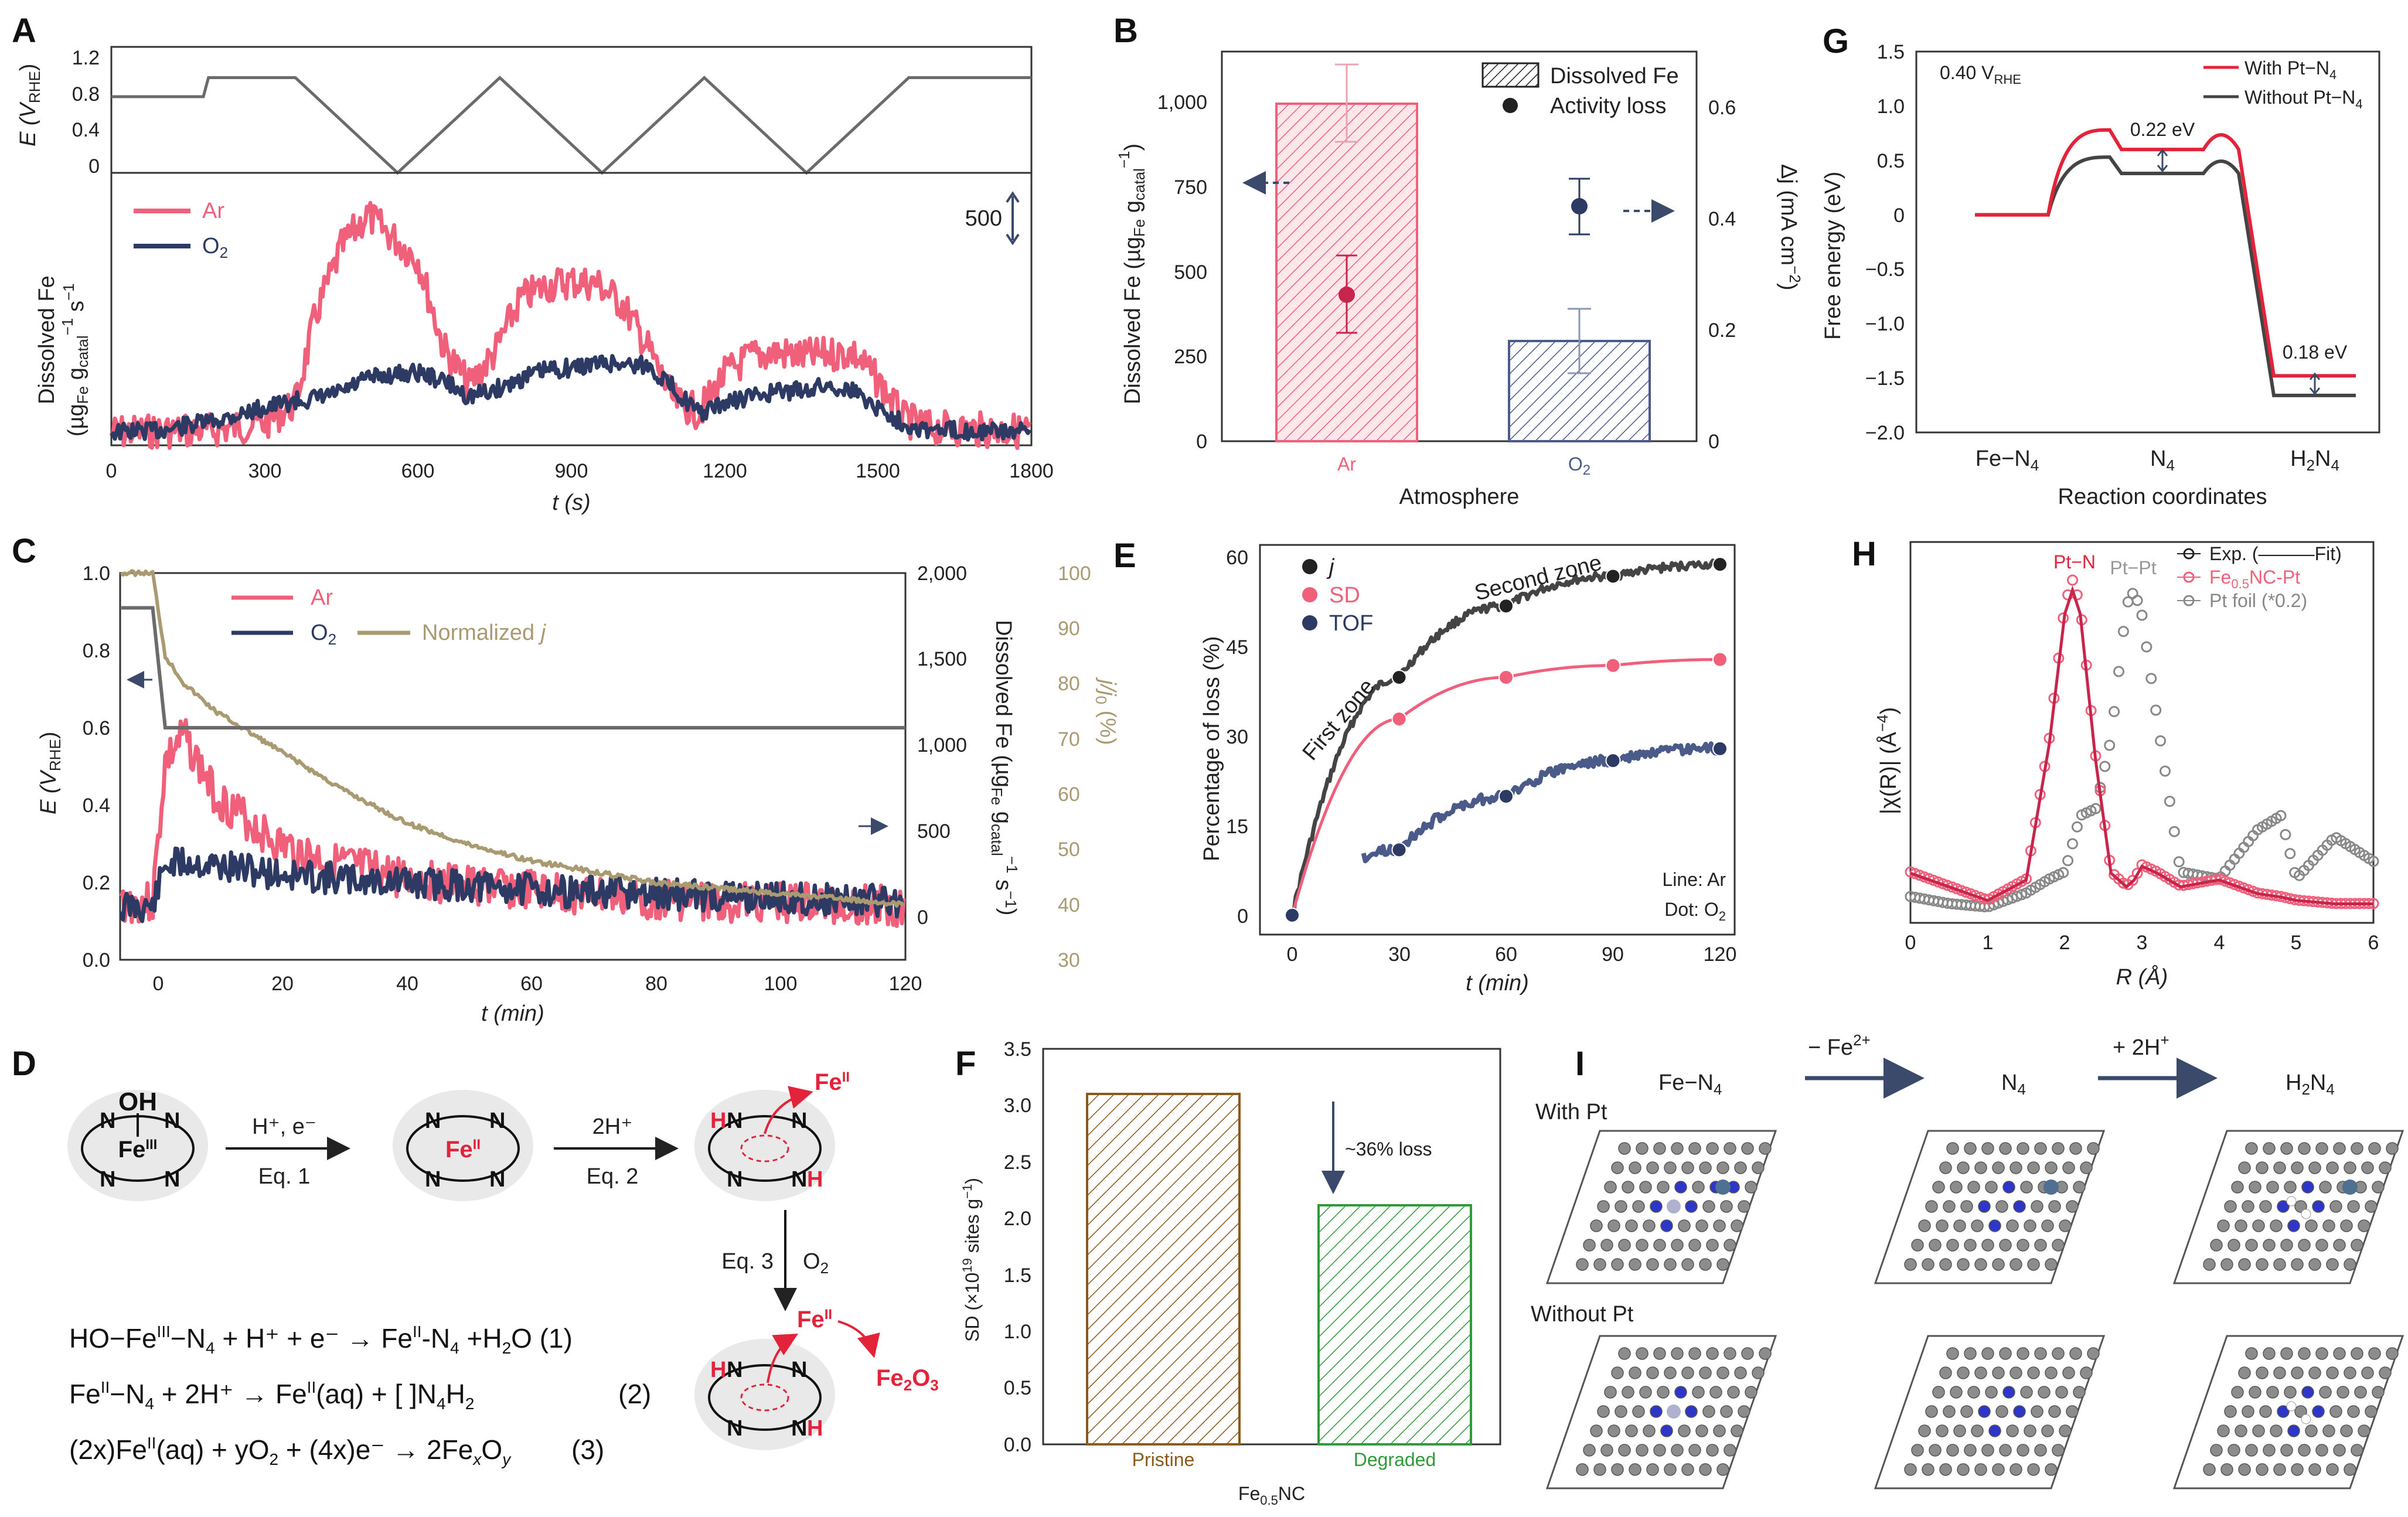 The image size is (2408, 1517). Describe the element at coordinates (587, 1449) in the screenshot. I see `equation-3-number: (3)` at that location.